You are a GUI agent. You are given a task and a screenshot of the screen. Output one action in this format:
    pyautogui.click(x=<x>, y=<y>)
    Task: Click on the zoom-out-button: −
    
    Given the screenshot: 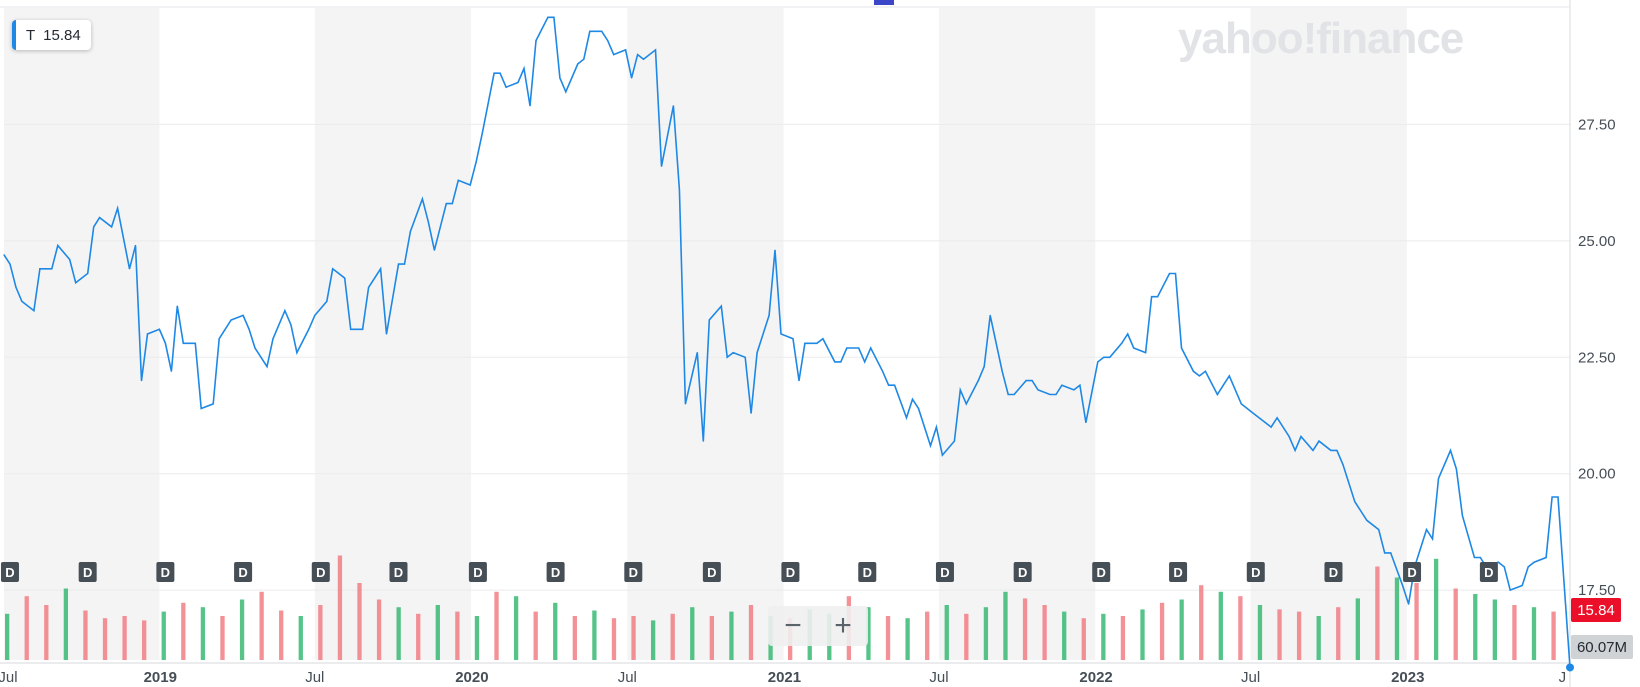 What is the action you would take?
    pyautogui.click(x=793, y=625)
    